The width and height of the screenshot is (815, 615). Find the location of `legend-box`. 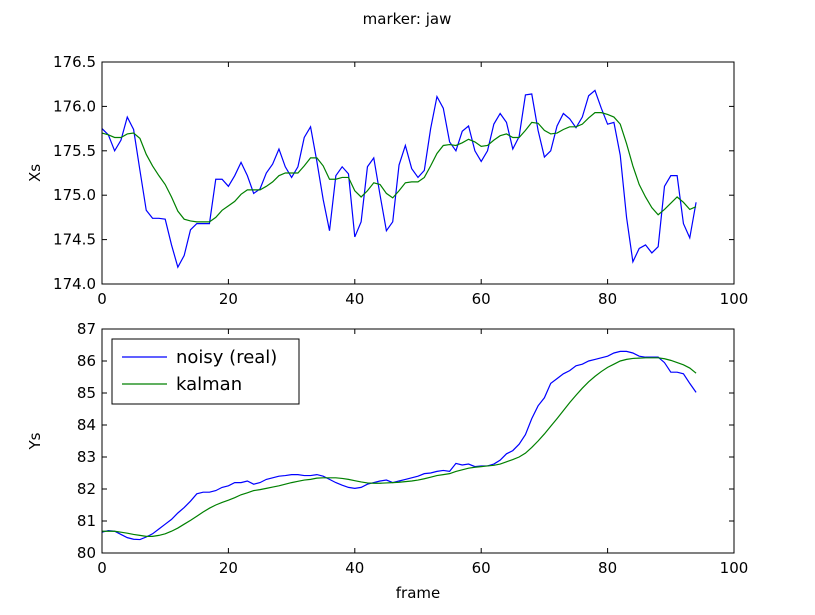

legend-box is located at coordinates (205, 371).